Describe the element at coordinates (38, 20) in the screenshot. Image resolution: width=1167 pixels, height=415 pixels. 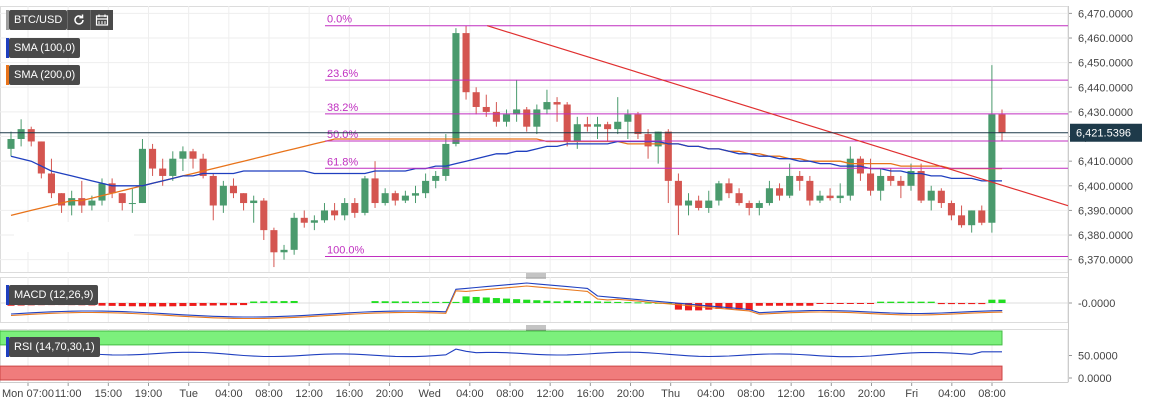
I see `symbol-label: BTC/USD` at that location.